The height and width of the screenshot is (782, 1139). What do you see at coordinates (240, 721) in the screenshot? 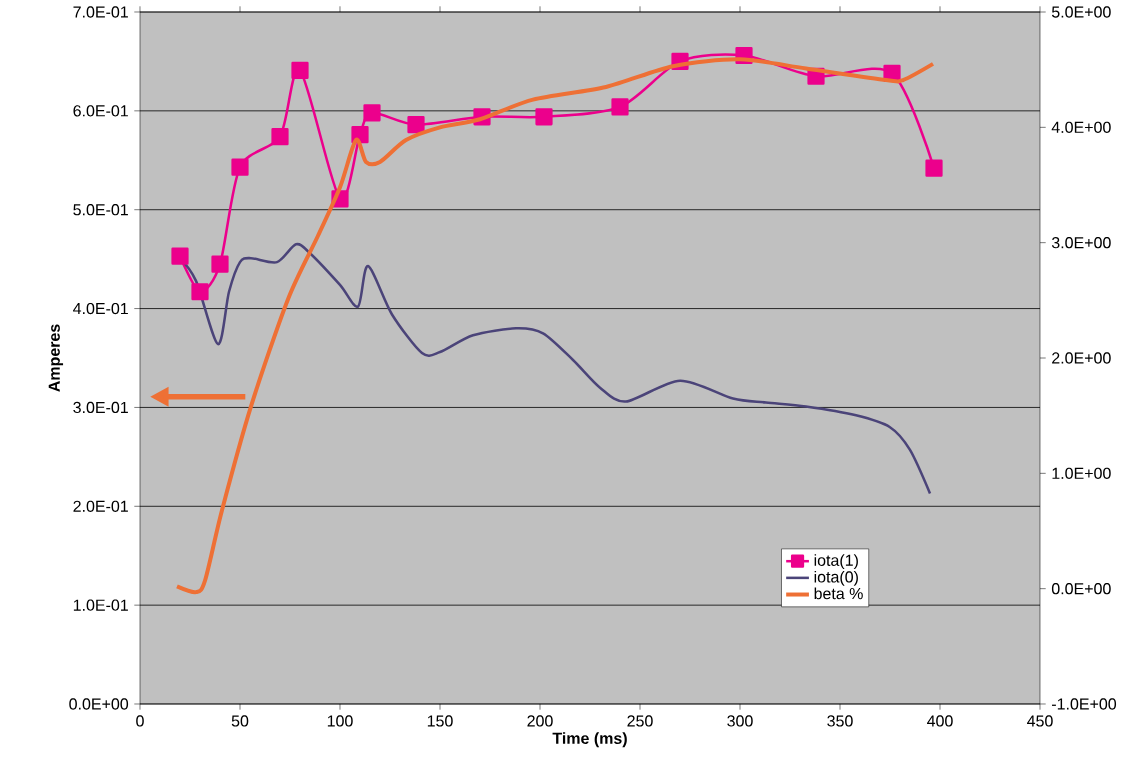
I see `x-tick-label: 50` at bounding box center [240, 721].